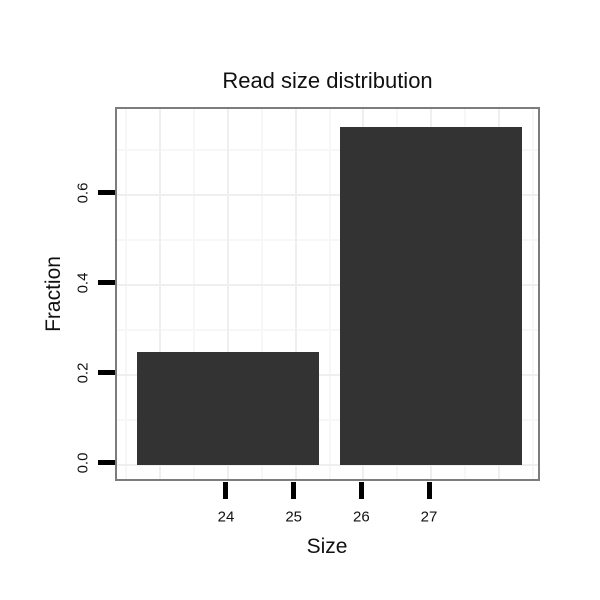 The height and width of the screenshot is (600, 600). I want to click on y-tick-label: 0.6, so click(83, 193).